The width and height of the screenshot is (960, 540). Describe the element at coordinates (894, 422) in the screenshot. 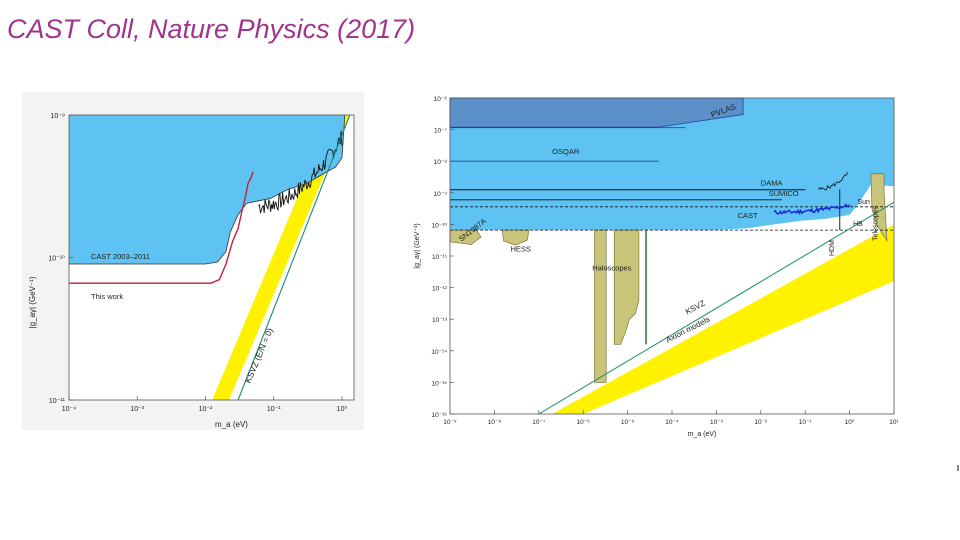

I see `x-tick-label: 10¹` at that location.